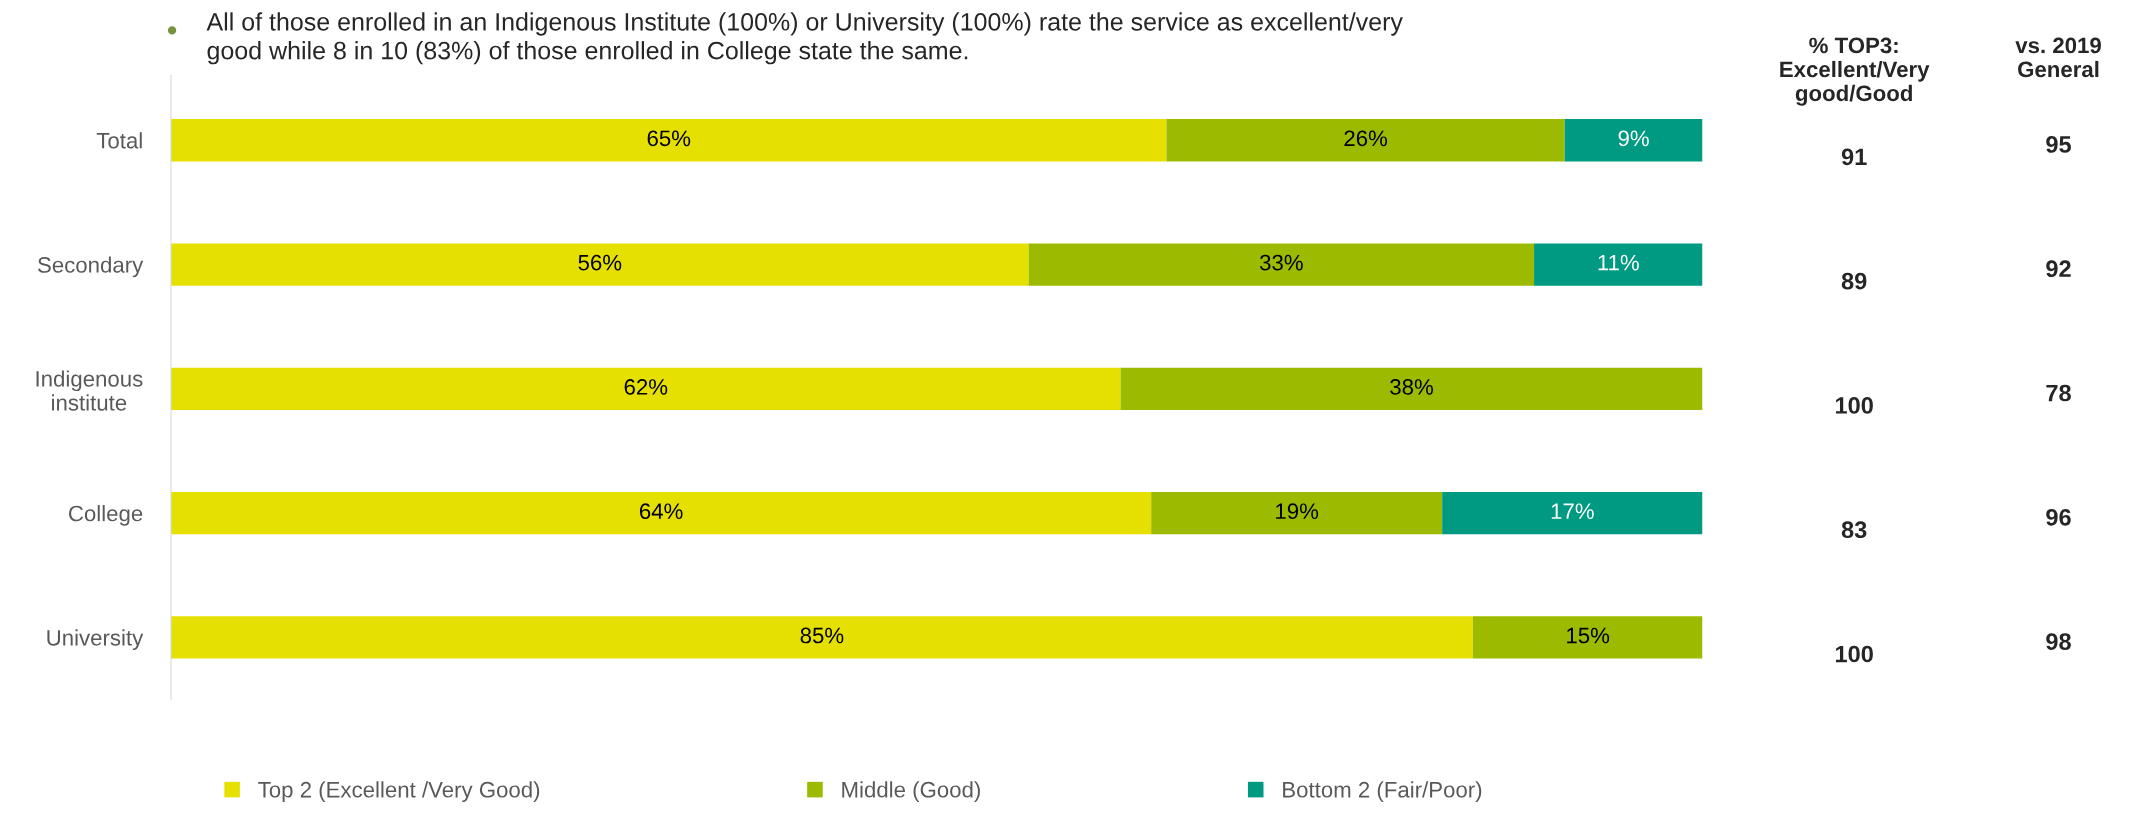 This screenshot has height=822, width=2151. I want to click on data-label: 65%, so click(669, 138).